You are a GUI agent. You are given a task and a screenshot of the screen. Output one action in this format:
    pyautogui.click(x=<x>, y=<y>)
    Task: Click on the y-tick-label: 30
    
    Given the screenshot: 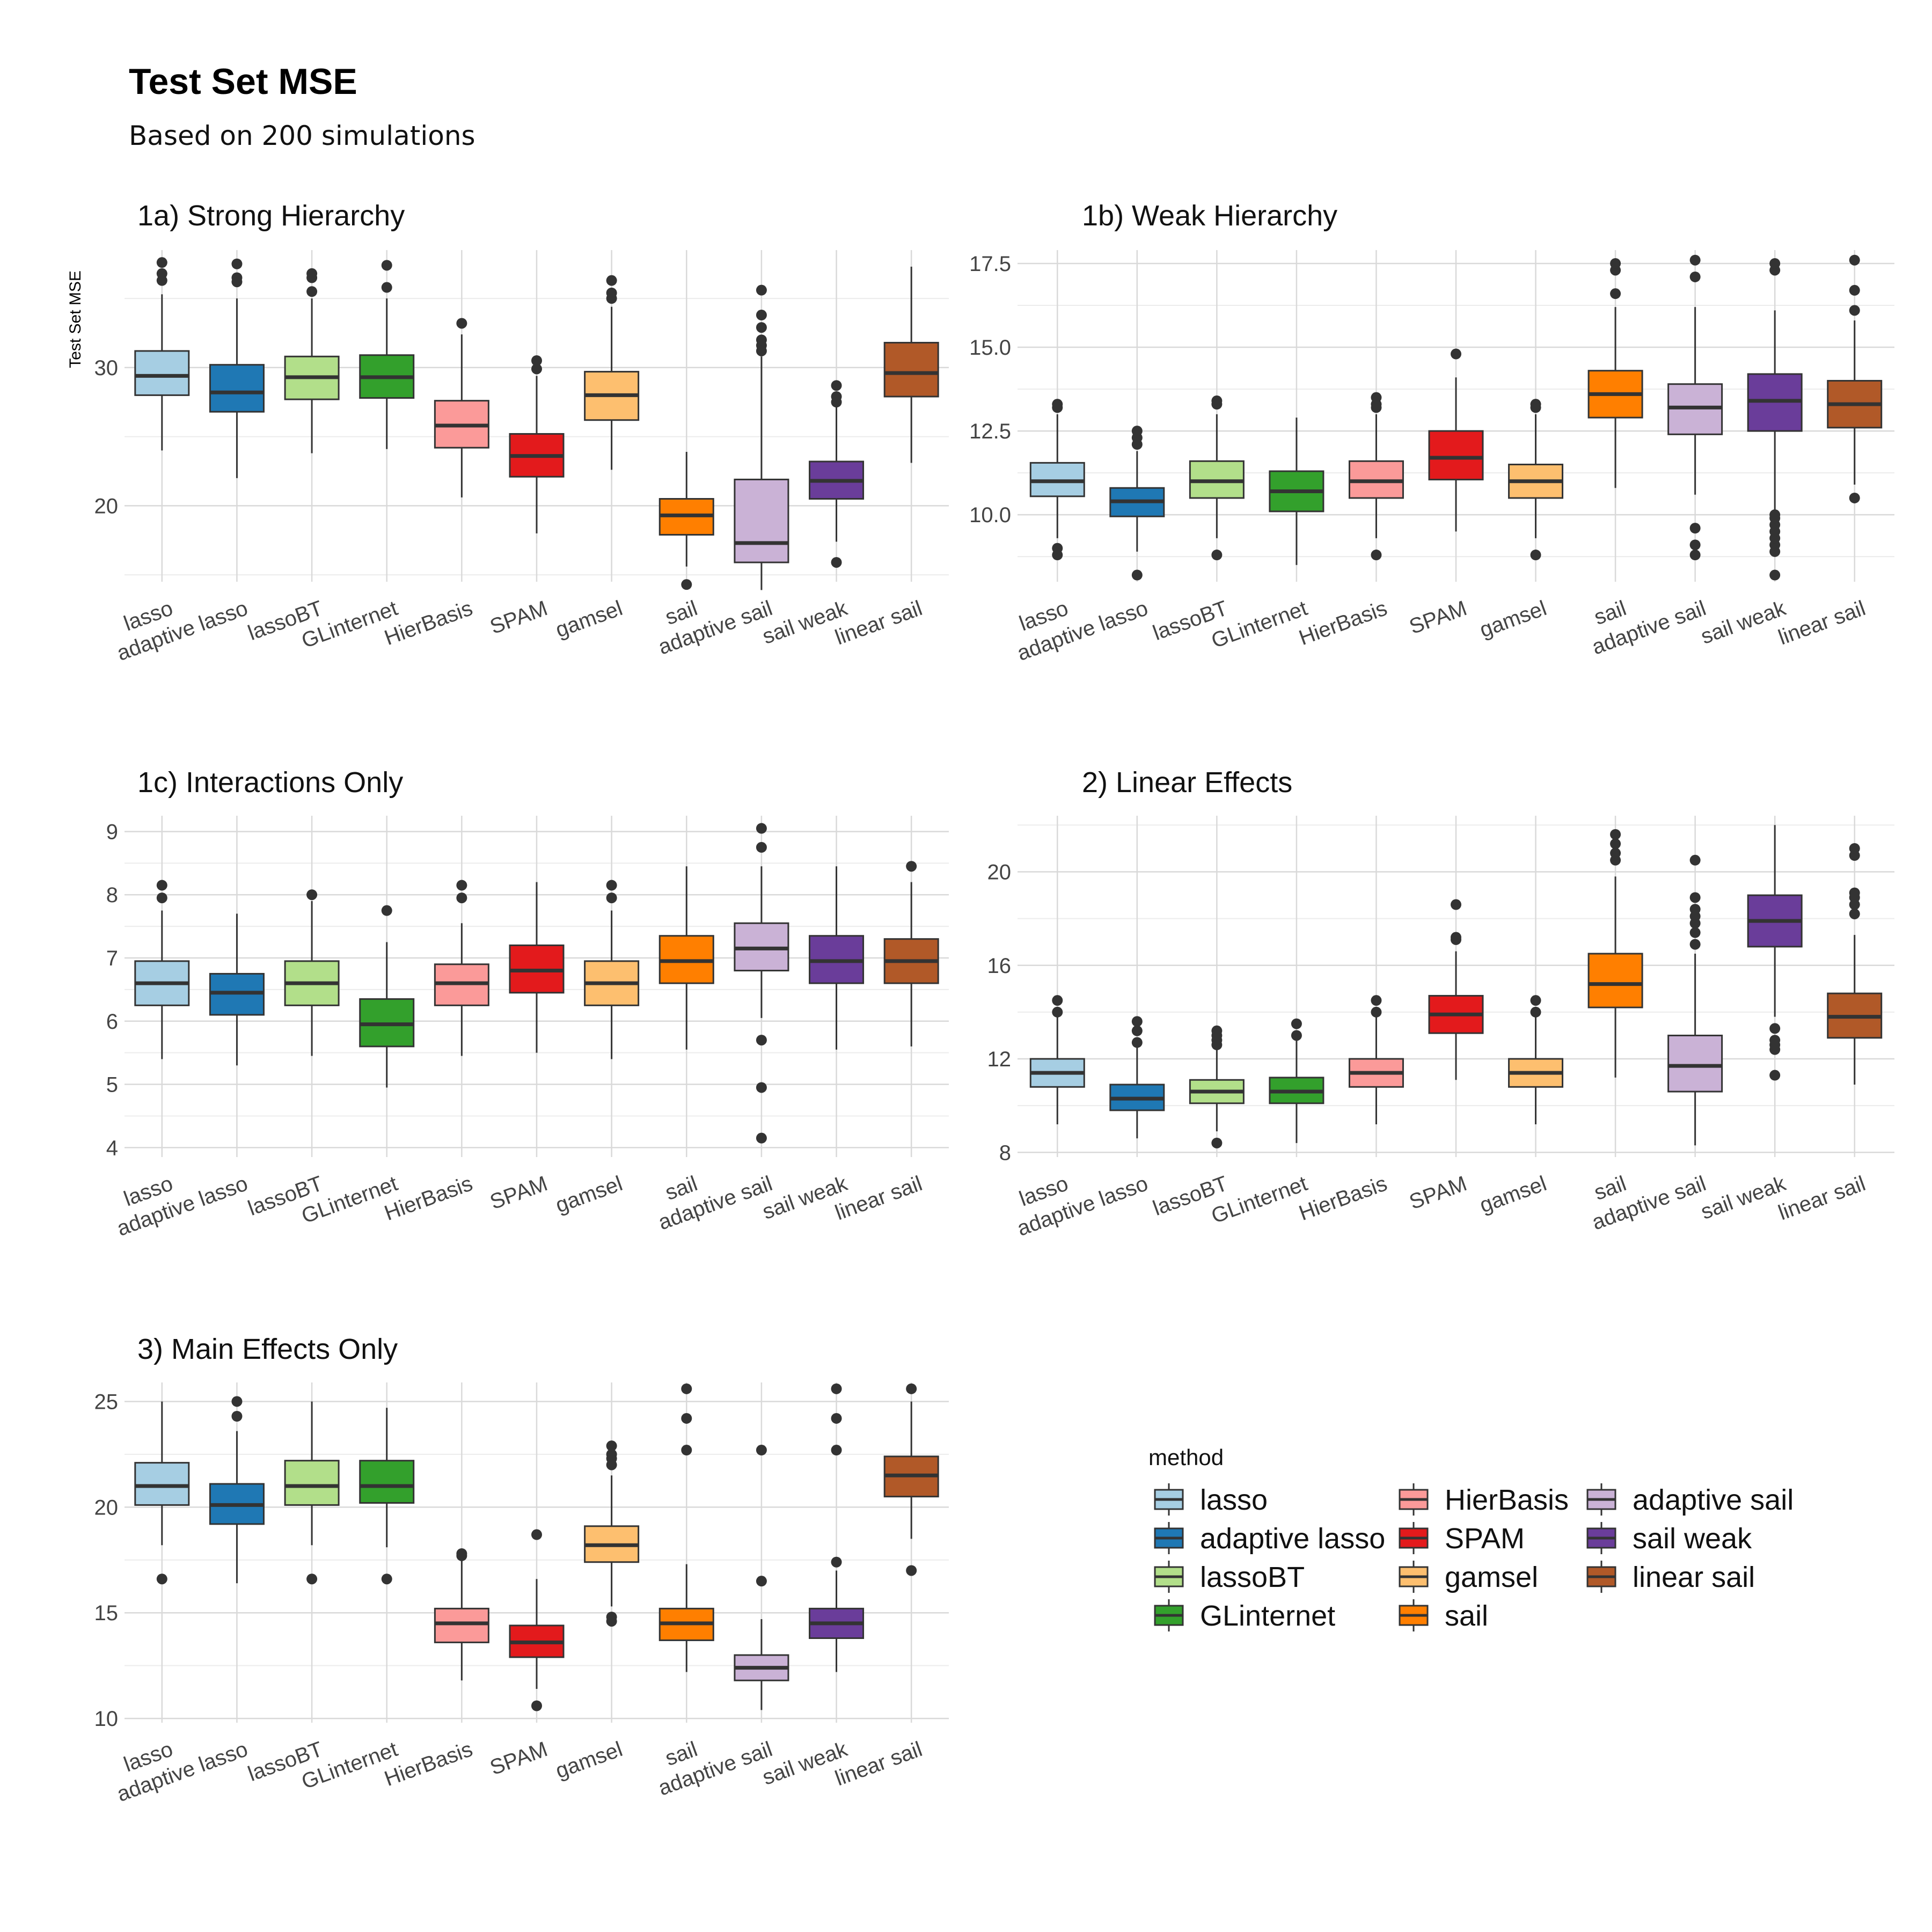 What is the action you would take?
    pyautogui.click(x=106, y=368)
    